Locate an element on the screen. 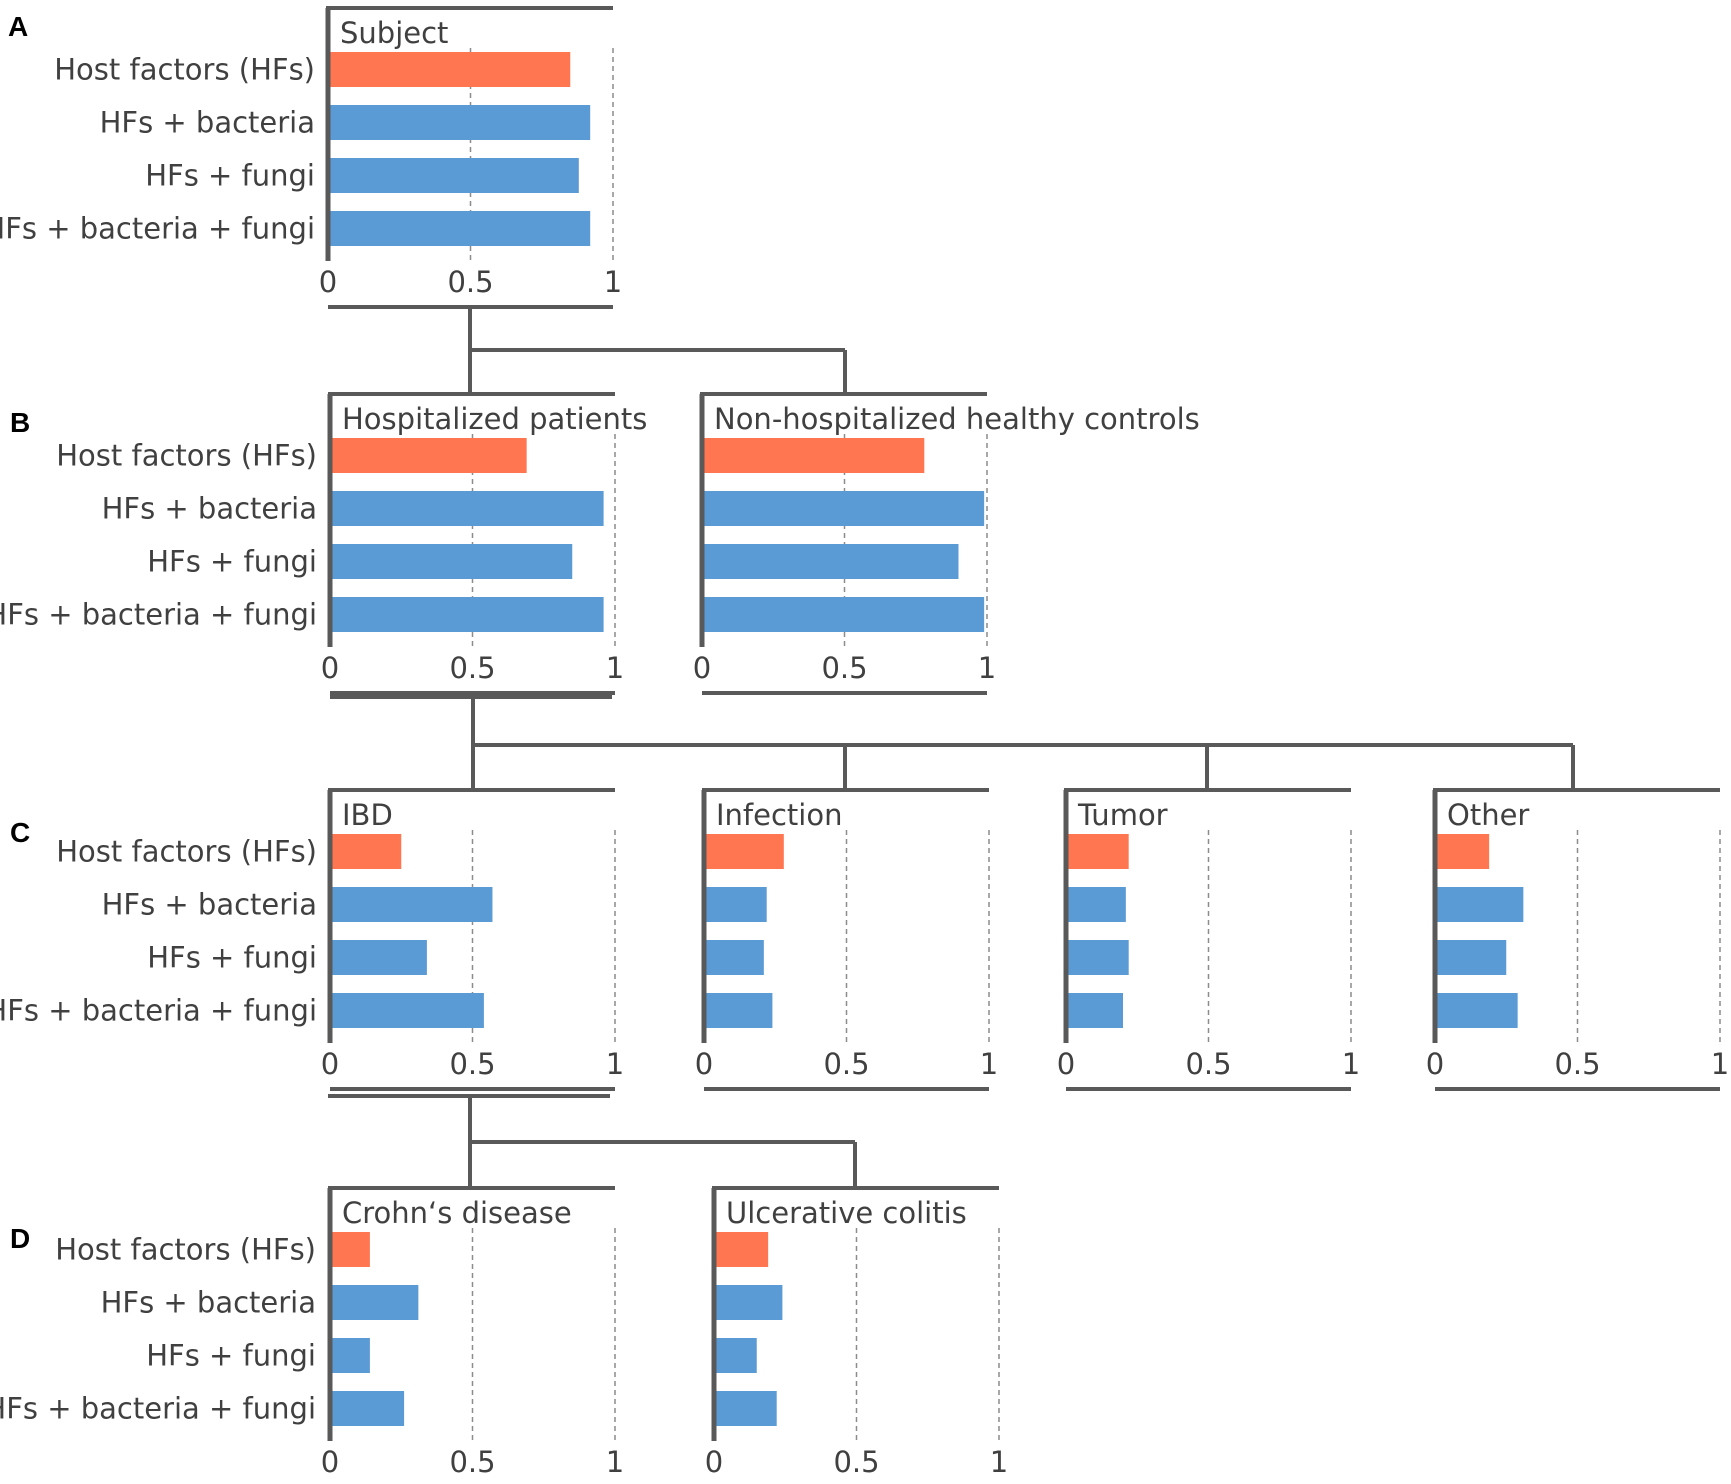  chart-title: Infection is located at coordinates (779, 815).